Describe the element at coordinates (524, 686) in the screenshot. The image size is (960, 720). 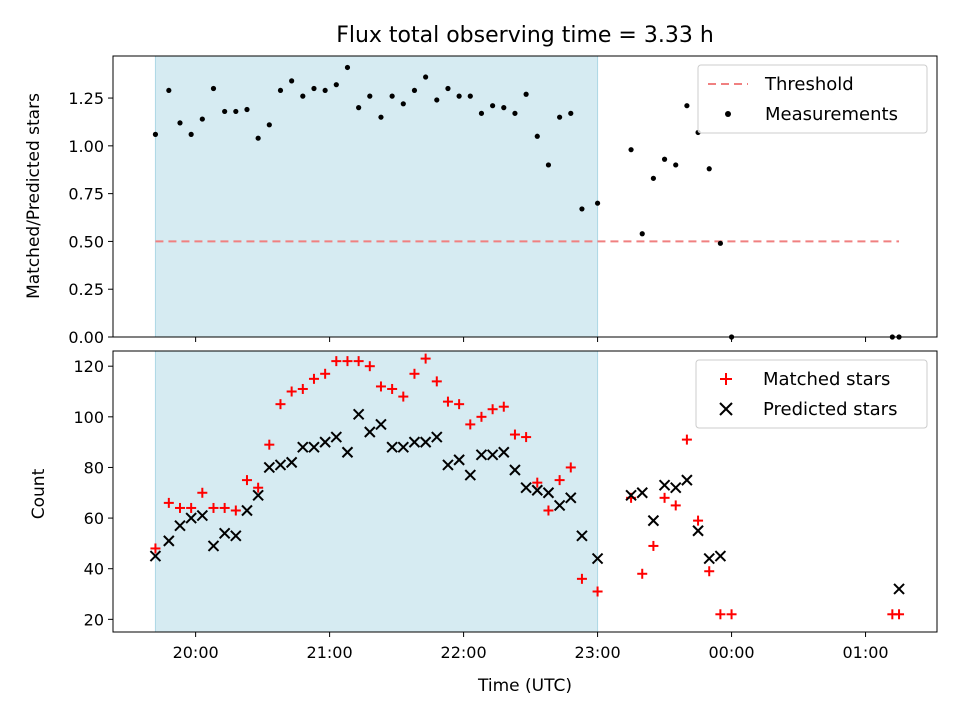
I see `x-axis-label: Time (UTC)` at that location.